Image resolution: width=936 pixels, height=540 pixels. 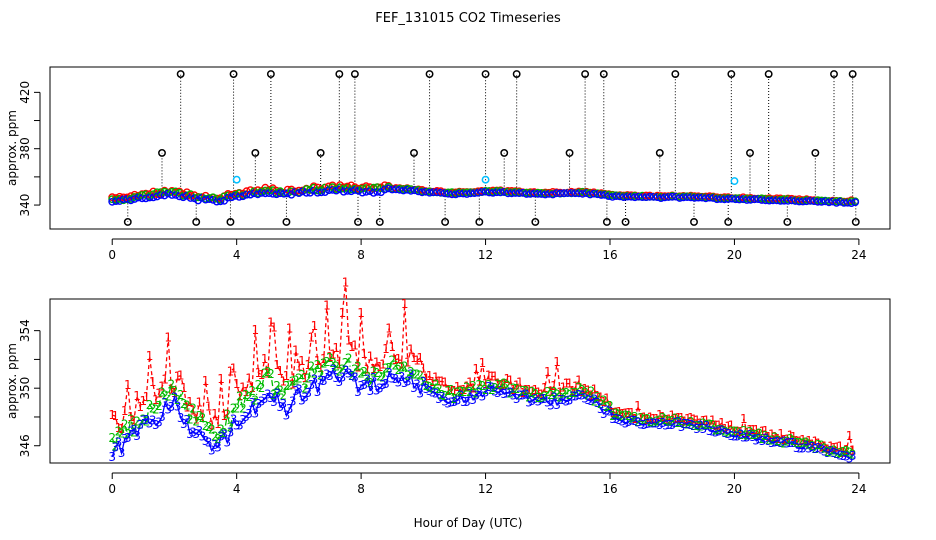 I want to click on bottom-y-axis-label: approx. ppm, so click(x=12, y=381).